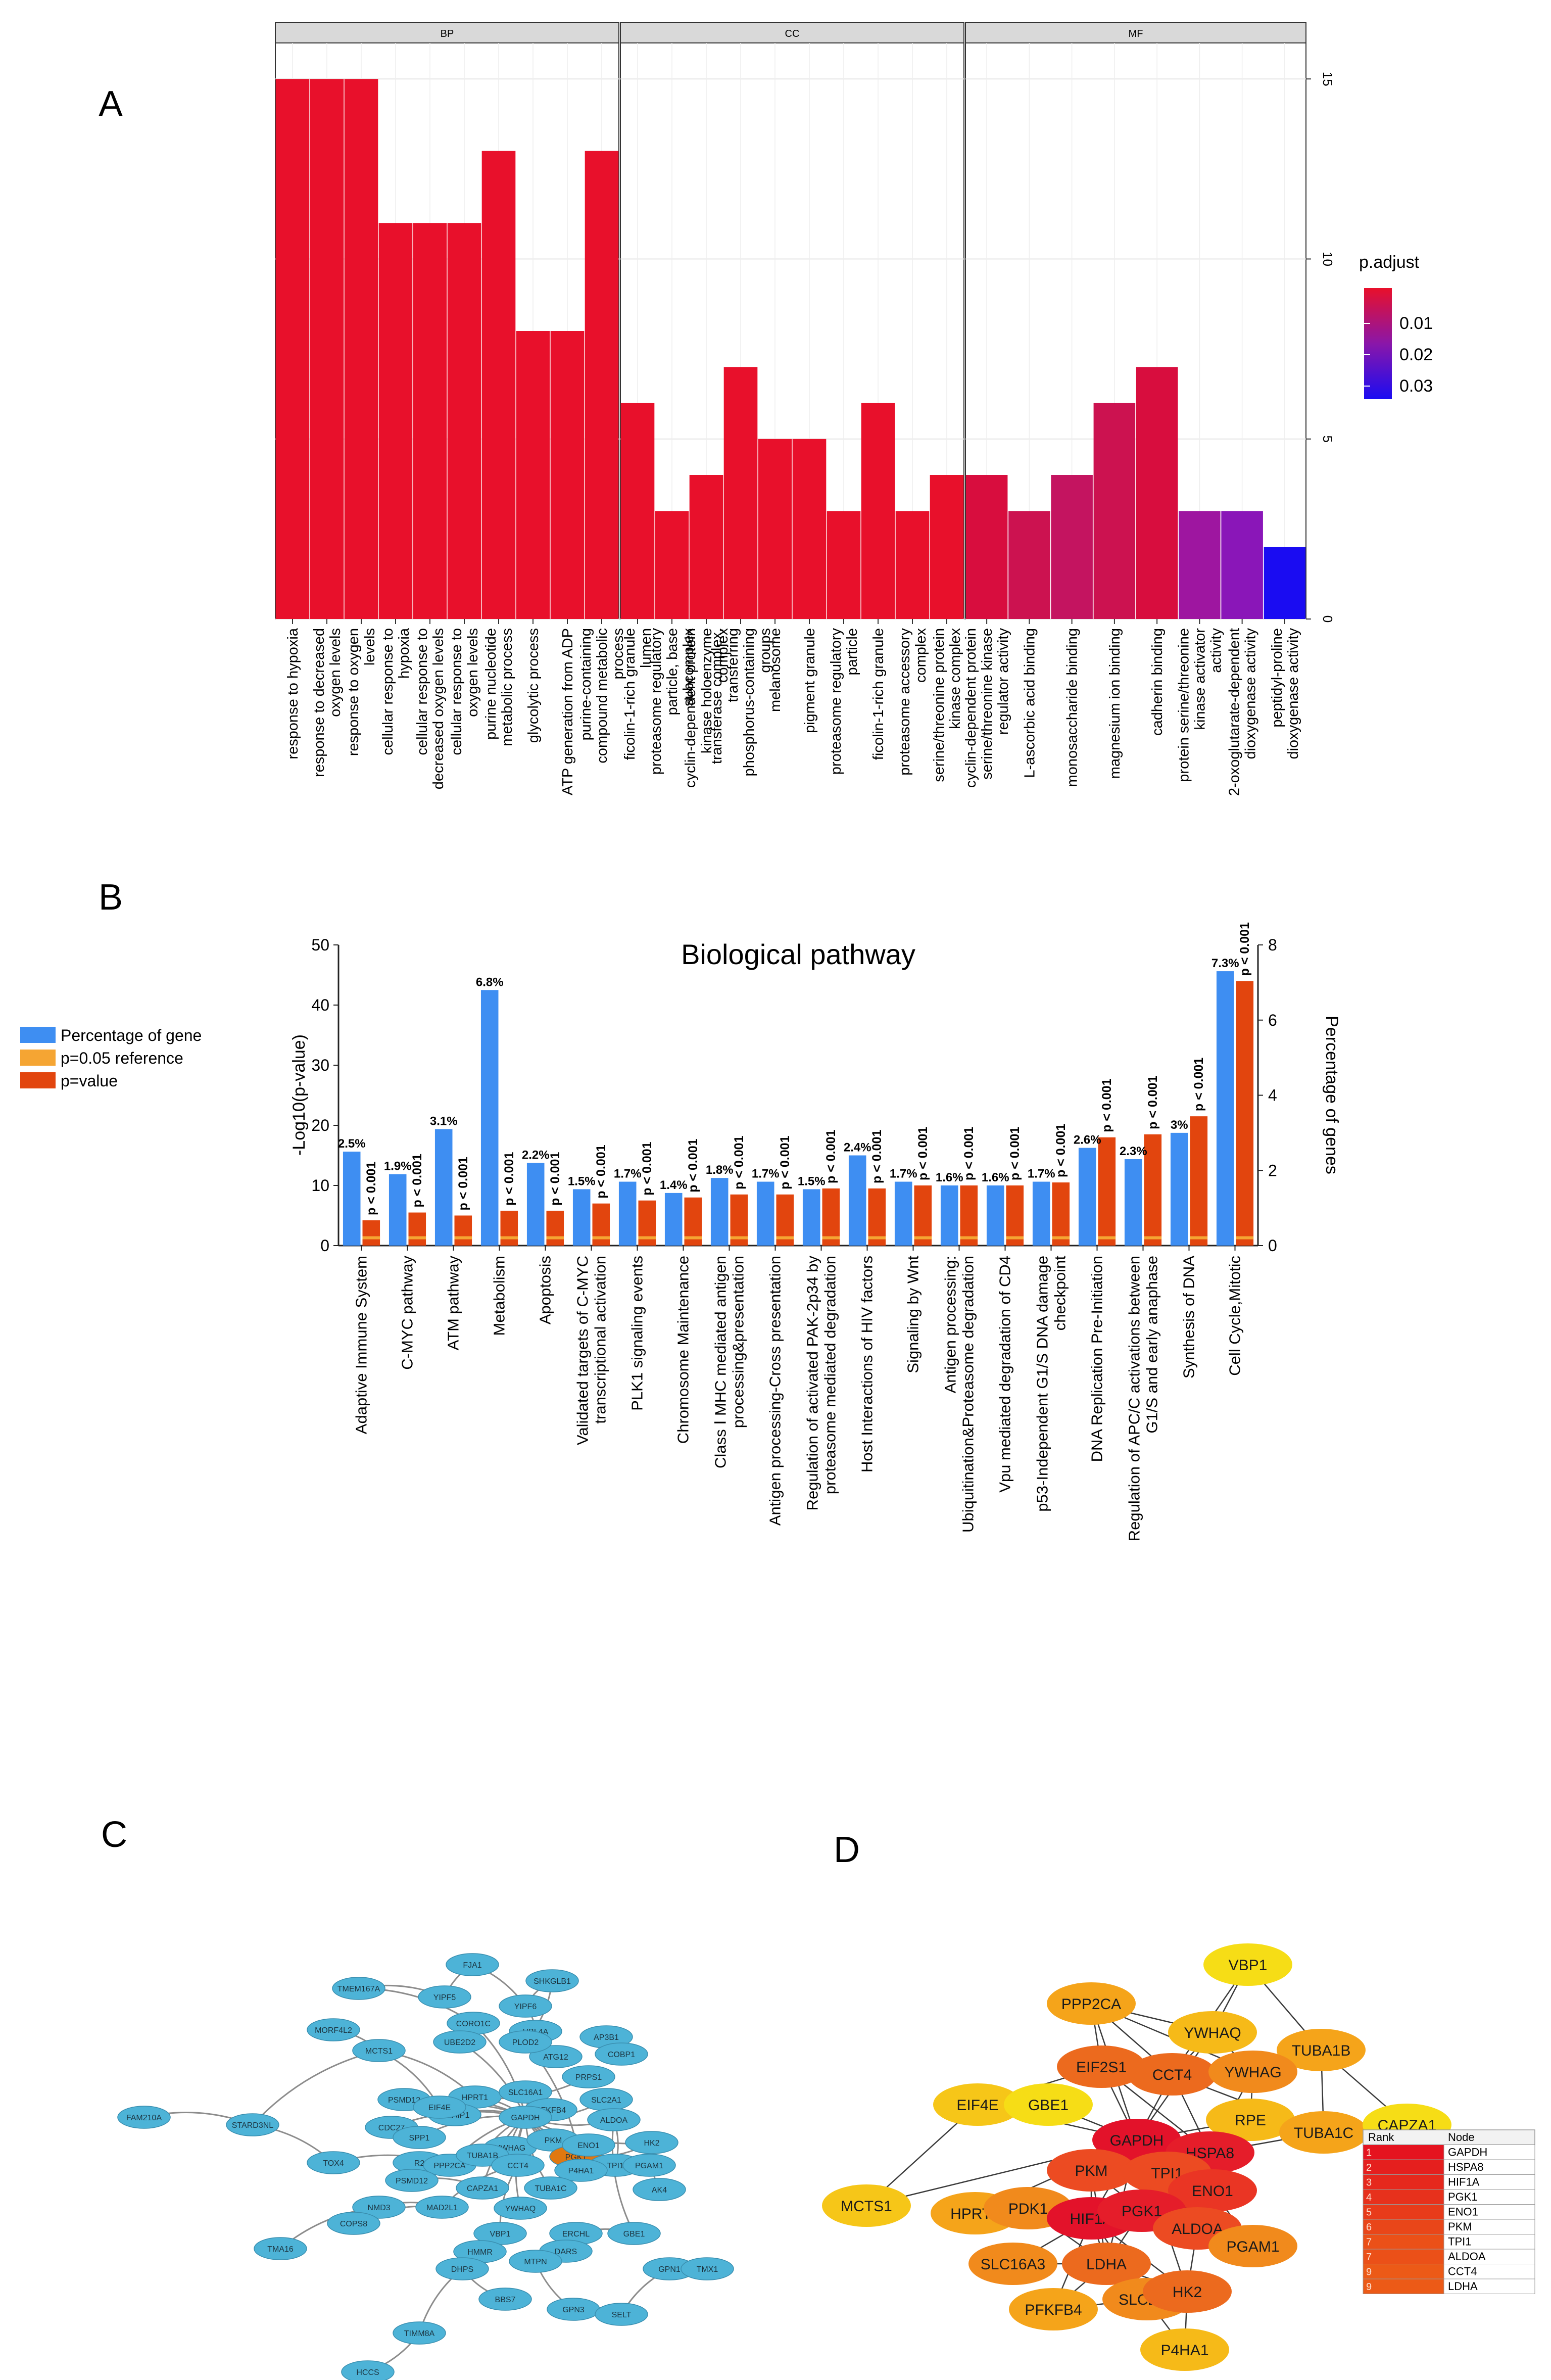 The image size is (1551, 2380). What do you see at coordinates (1097, 1359) in the screenshot?
I see `pathway-label: DNA Replication Pre-Initiation` at bounding box center [1097, 1359].